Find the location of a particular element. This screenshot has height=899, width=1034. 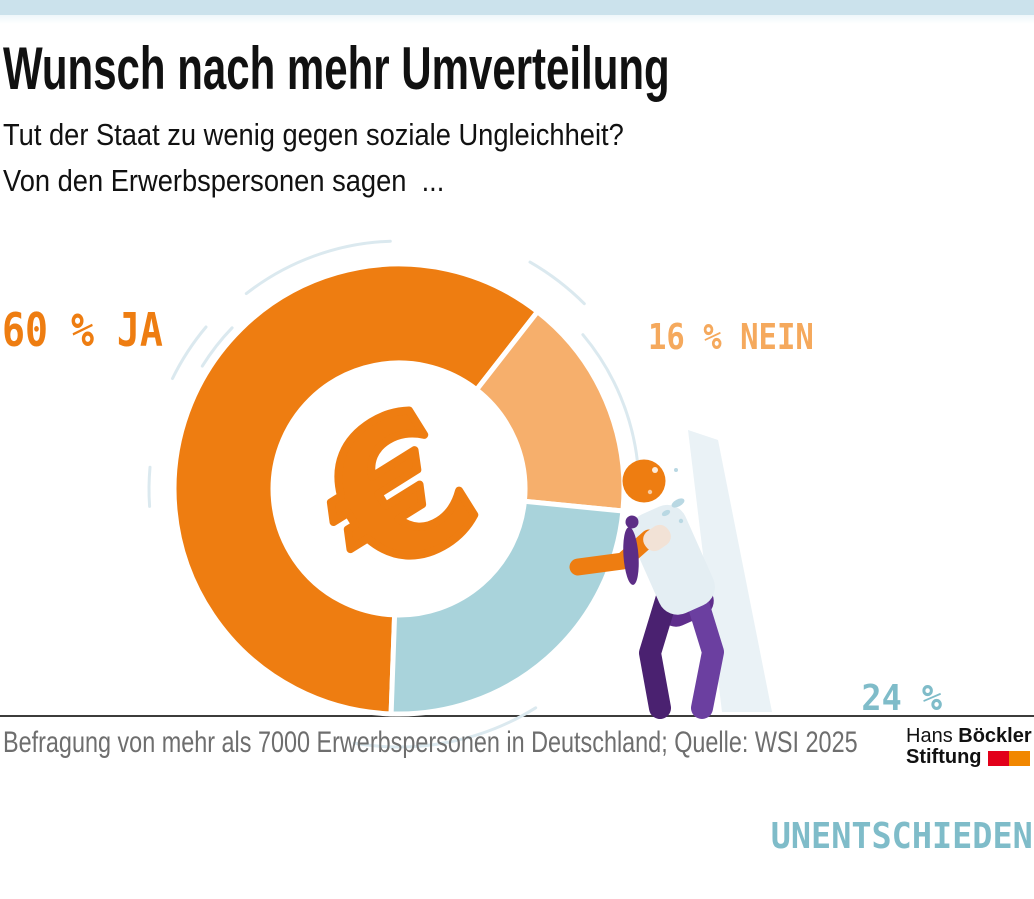

donut-slice-nein is located at coordinates (550, 411).